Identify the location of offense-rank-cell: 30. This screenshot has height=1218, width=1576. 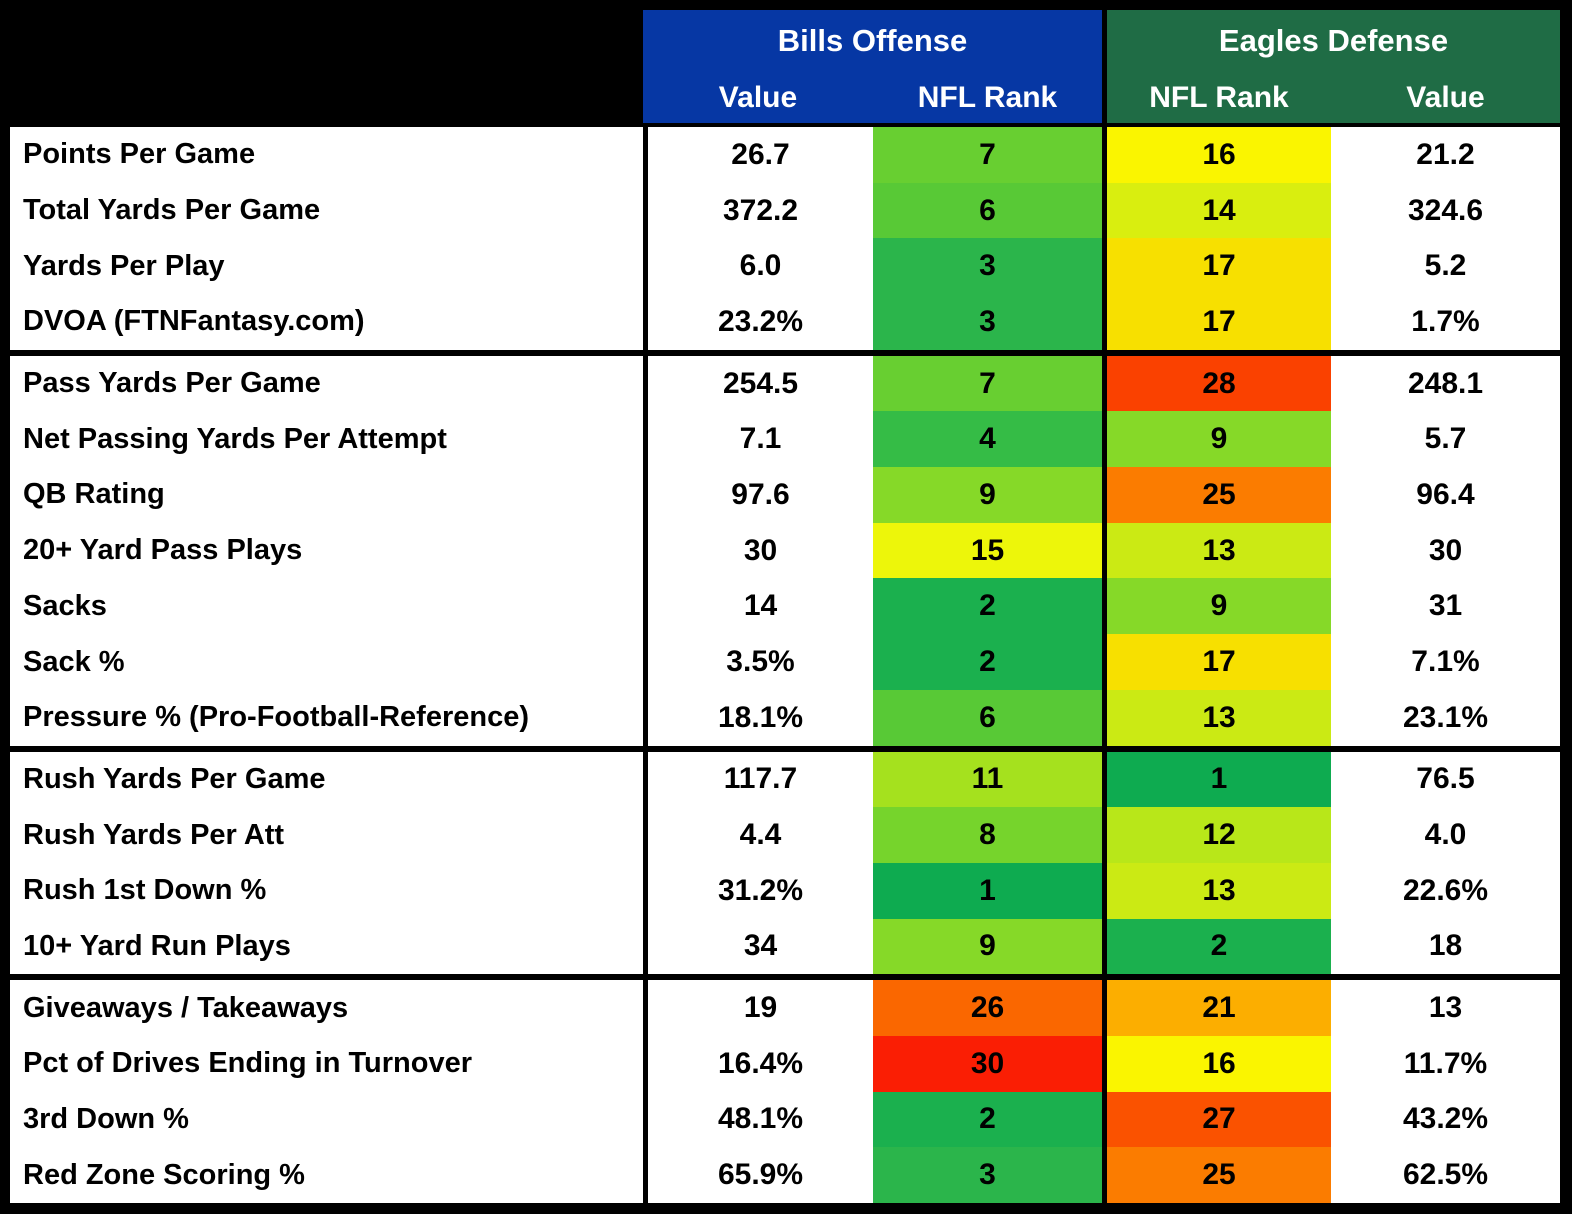
(987, 1063).